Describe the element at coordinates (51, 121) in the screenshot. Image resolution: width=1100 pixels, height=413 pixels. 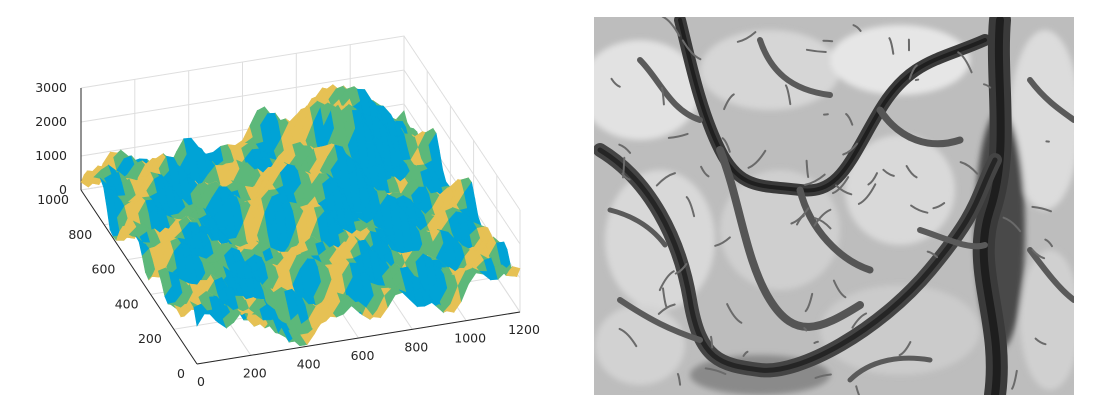
I see `z-tick-label: 2000` at that location.